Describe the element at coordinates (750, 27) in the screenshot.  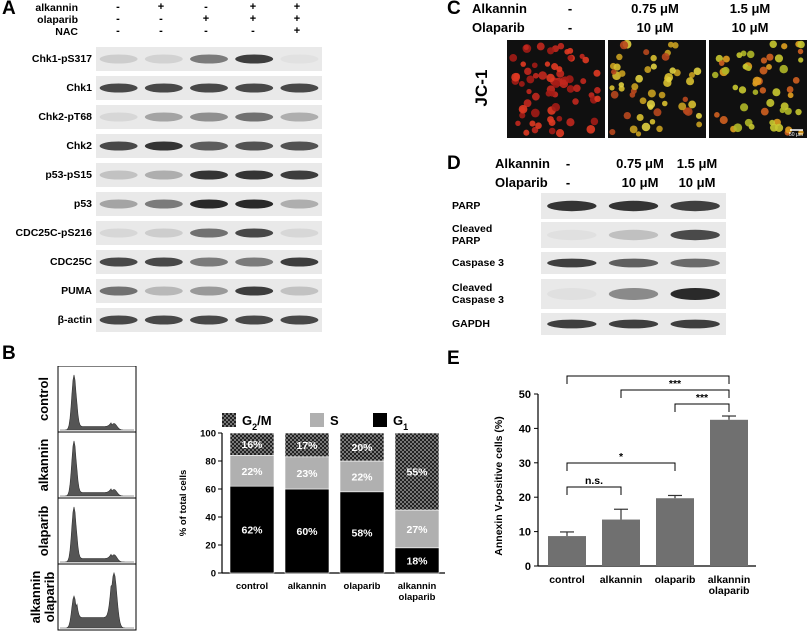
I see `olaparib-dose: 10 μM` at that location.